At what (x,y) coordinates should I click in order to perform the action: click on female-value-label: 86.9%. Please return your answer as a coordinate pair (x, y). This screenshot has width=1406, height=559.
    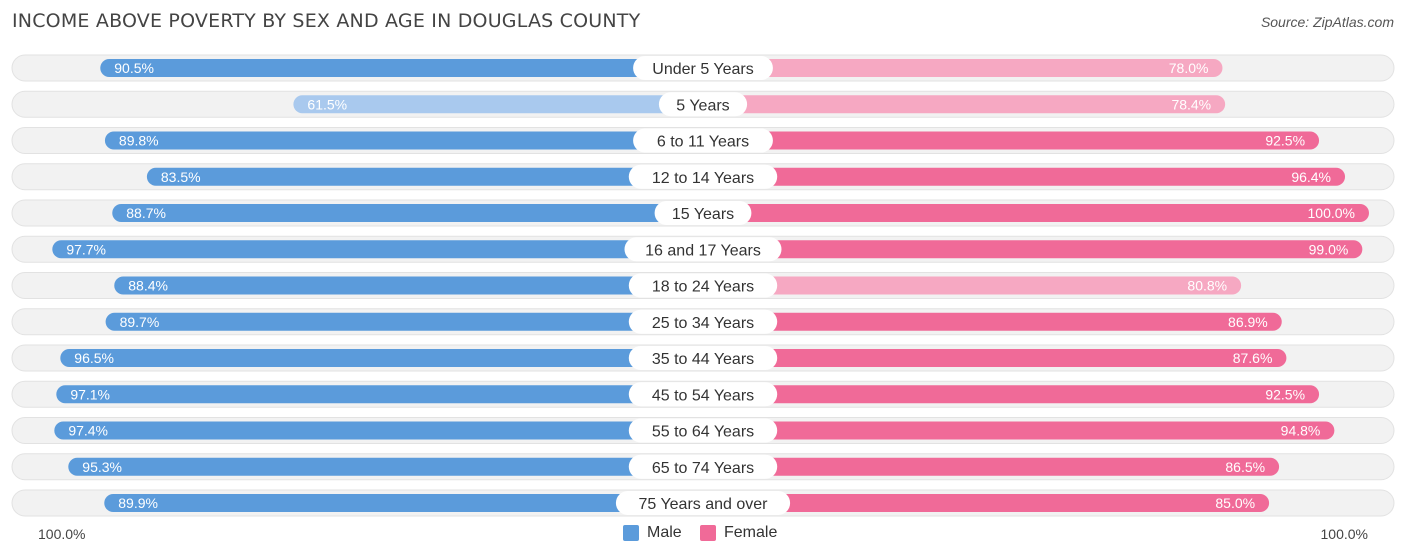
    Looking at the image, I should click on (1248, 322).